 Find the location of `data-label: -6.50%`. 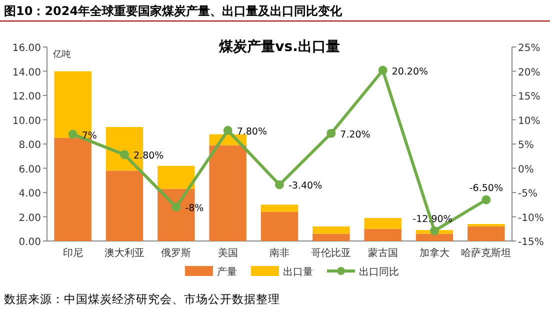

data-label: -6.50% is located at coordinates (486, 188).